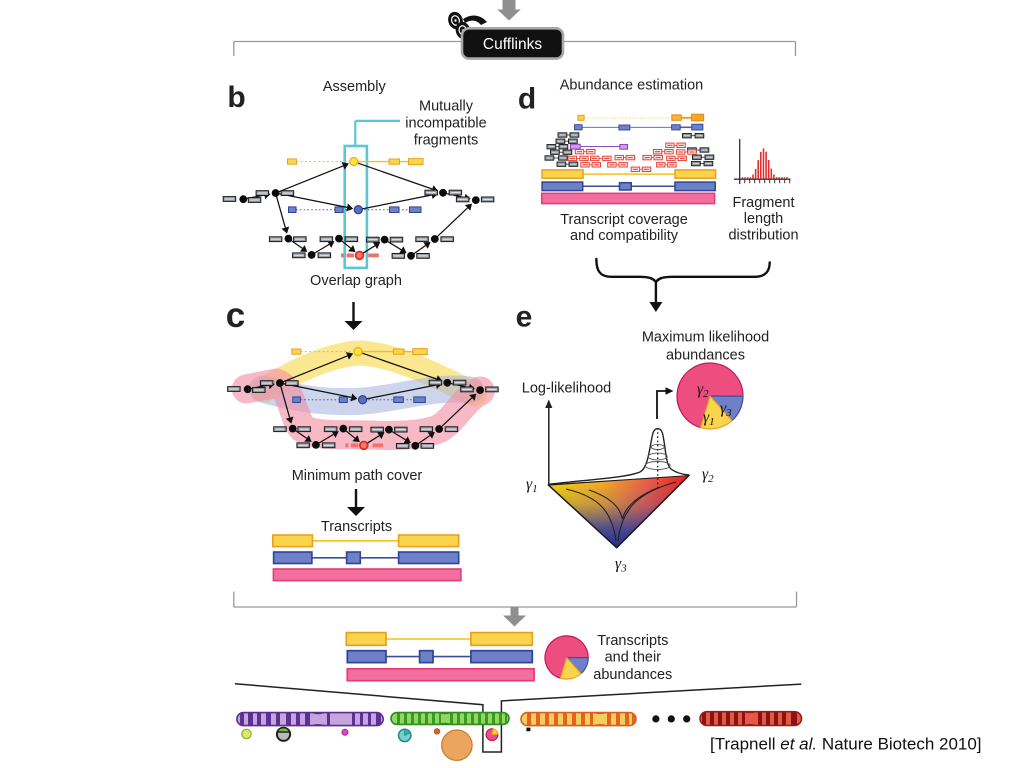  Describe the element at coordinates (763, 236) in the screenshot. I see `svg-text: distribution` at that location.